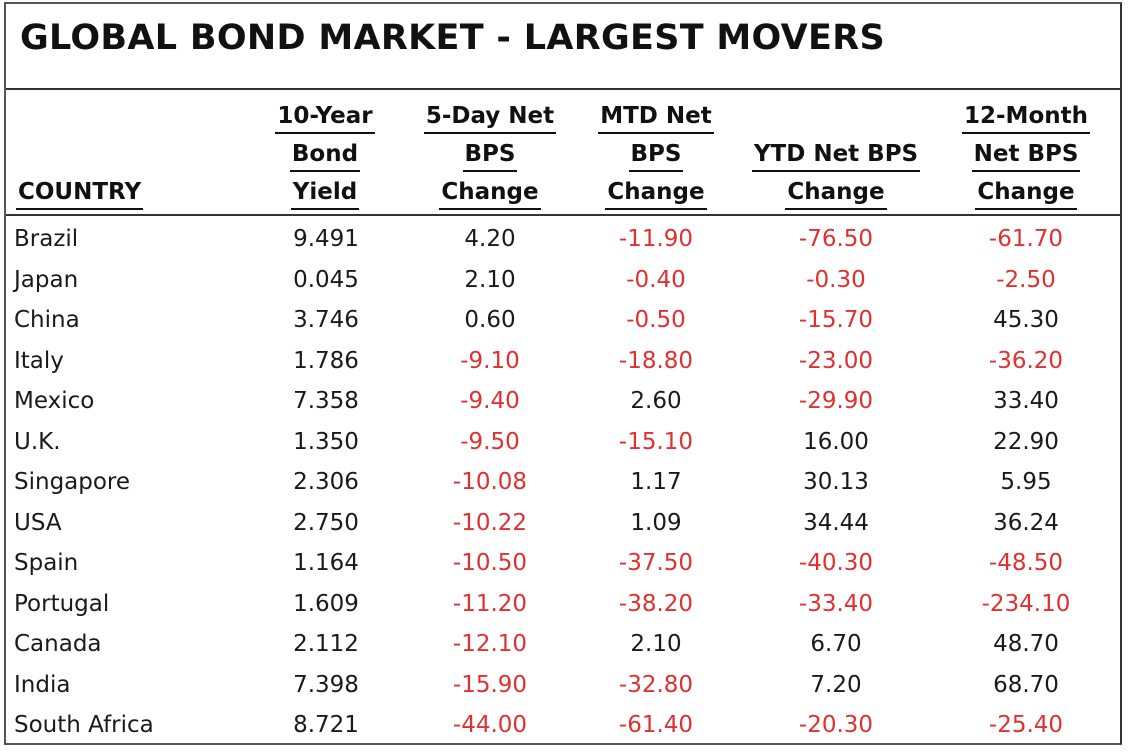 The width and height of the screenshot is (1128, 752). I want to click on mtd-cell: -32.80, so click(656, 684).